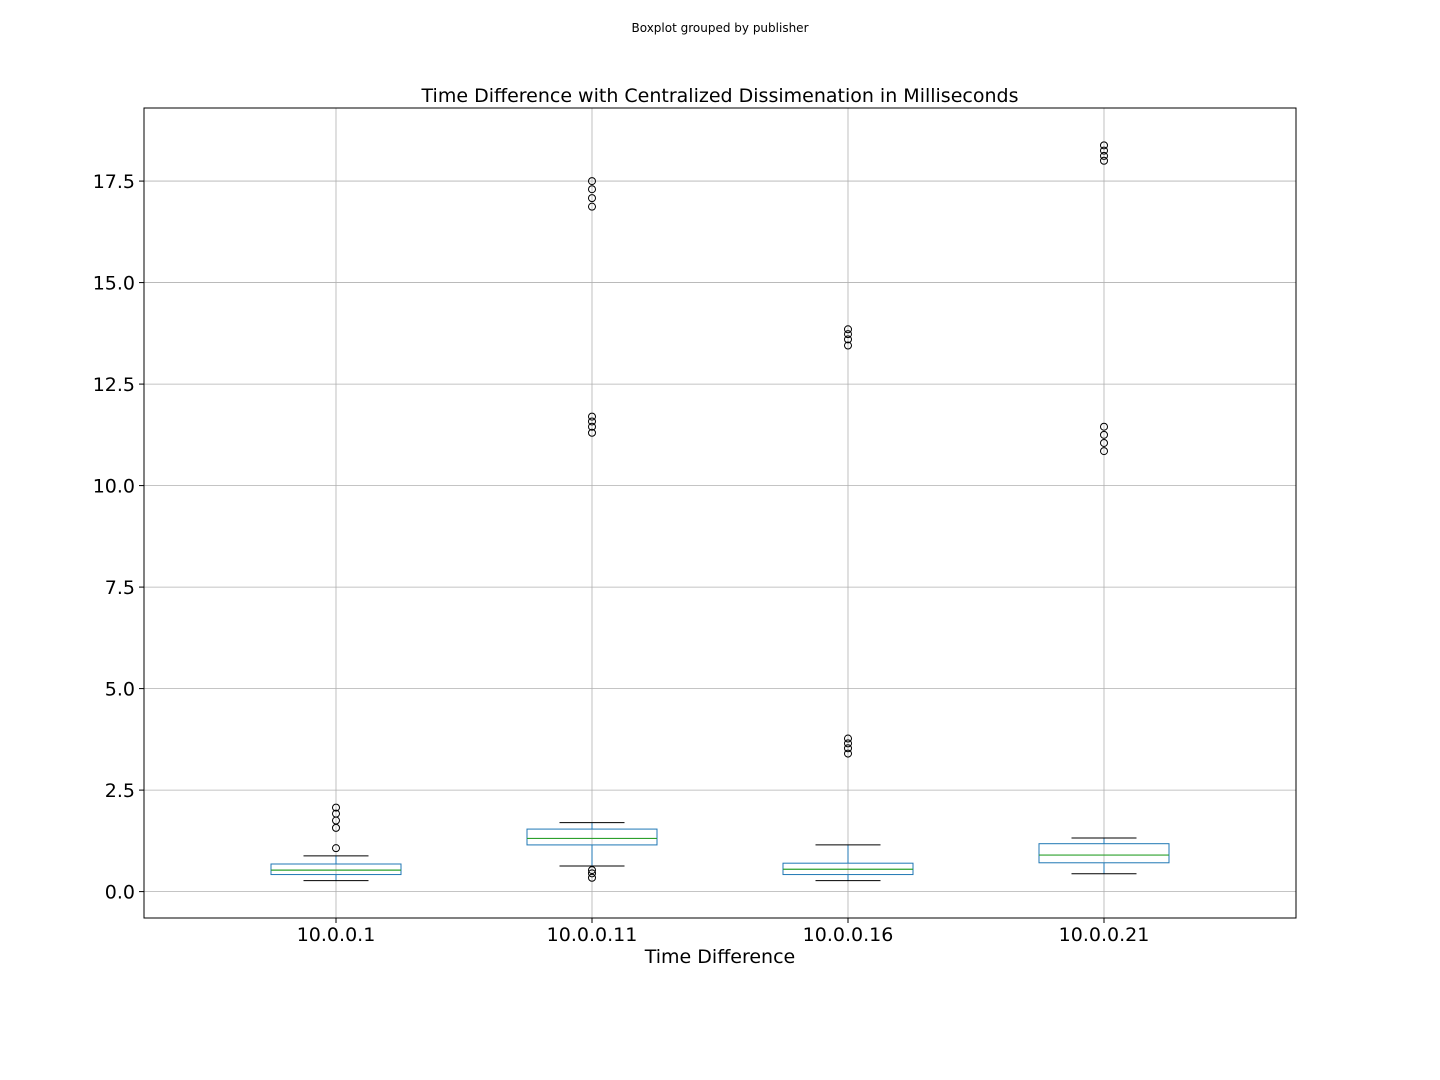  What do you see at coordinates (592, 935) in the screenshot?
I see `x-tick-label: 10.0.0.11` at bounding box center [592, 935].